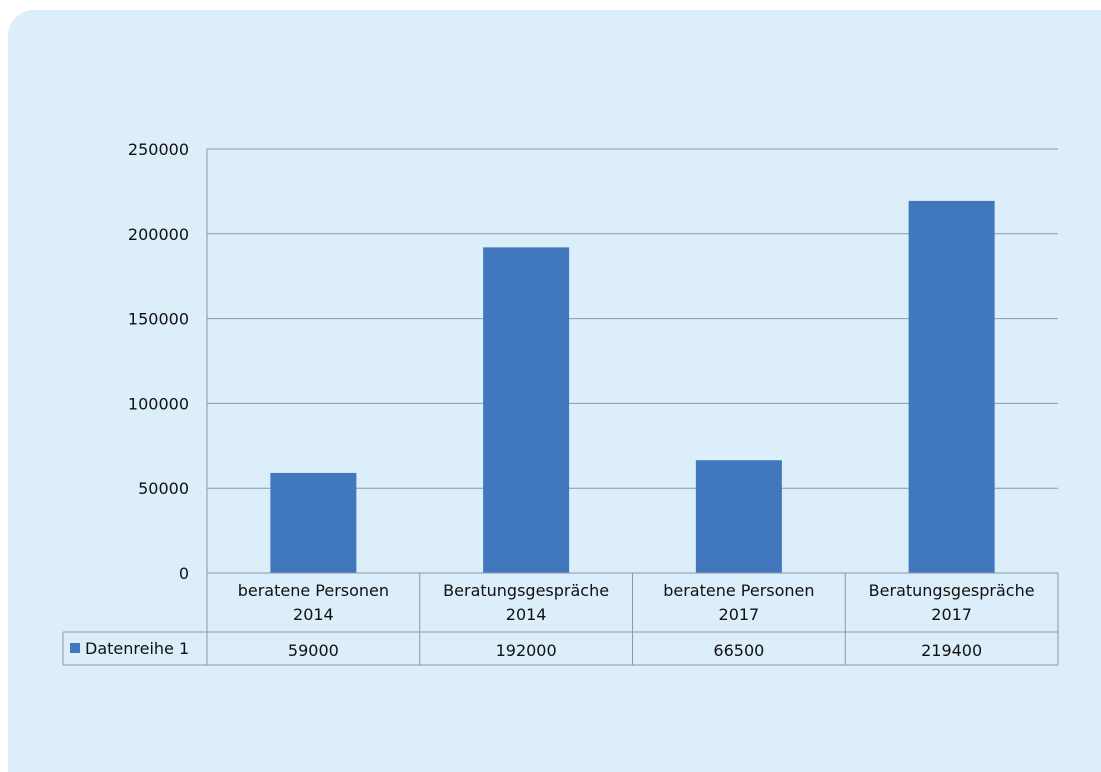  What do you see at coordinates (738, 650) in the screenshot?
I see `data-label: 66500` at bounding box center [738, 650].